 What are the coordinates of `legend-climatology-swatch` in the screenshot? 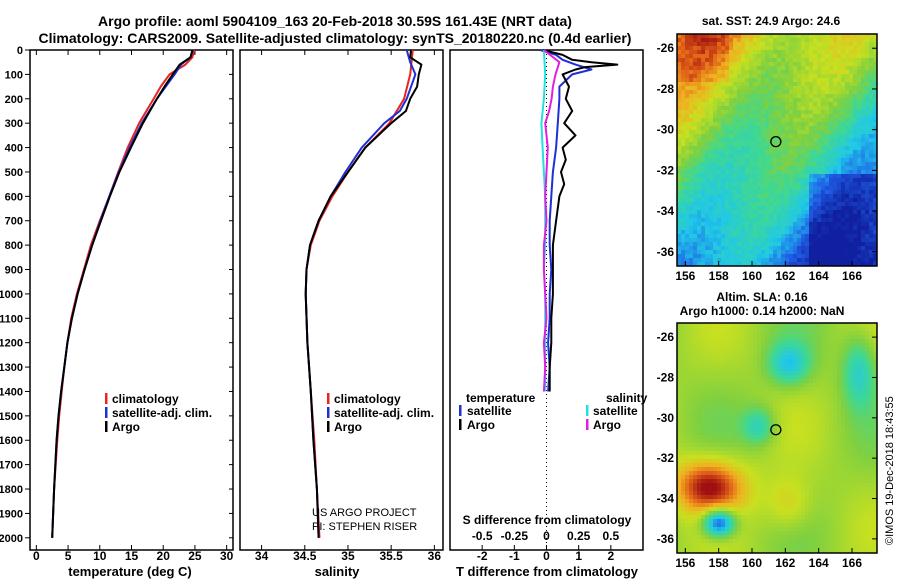 It's located at (328, 398).